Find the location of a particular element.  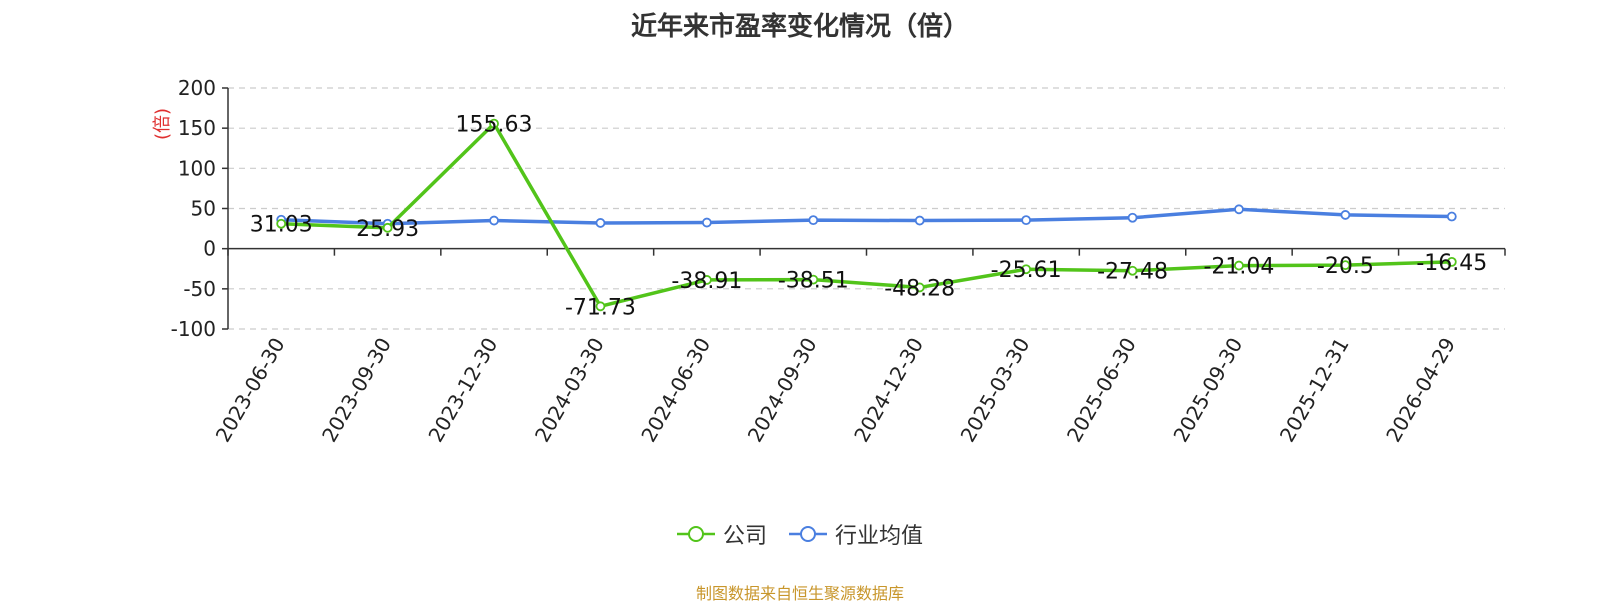

x-tick-label: 2025-03-30 is located at coordinates (995, 390).